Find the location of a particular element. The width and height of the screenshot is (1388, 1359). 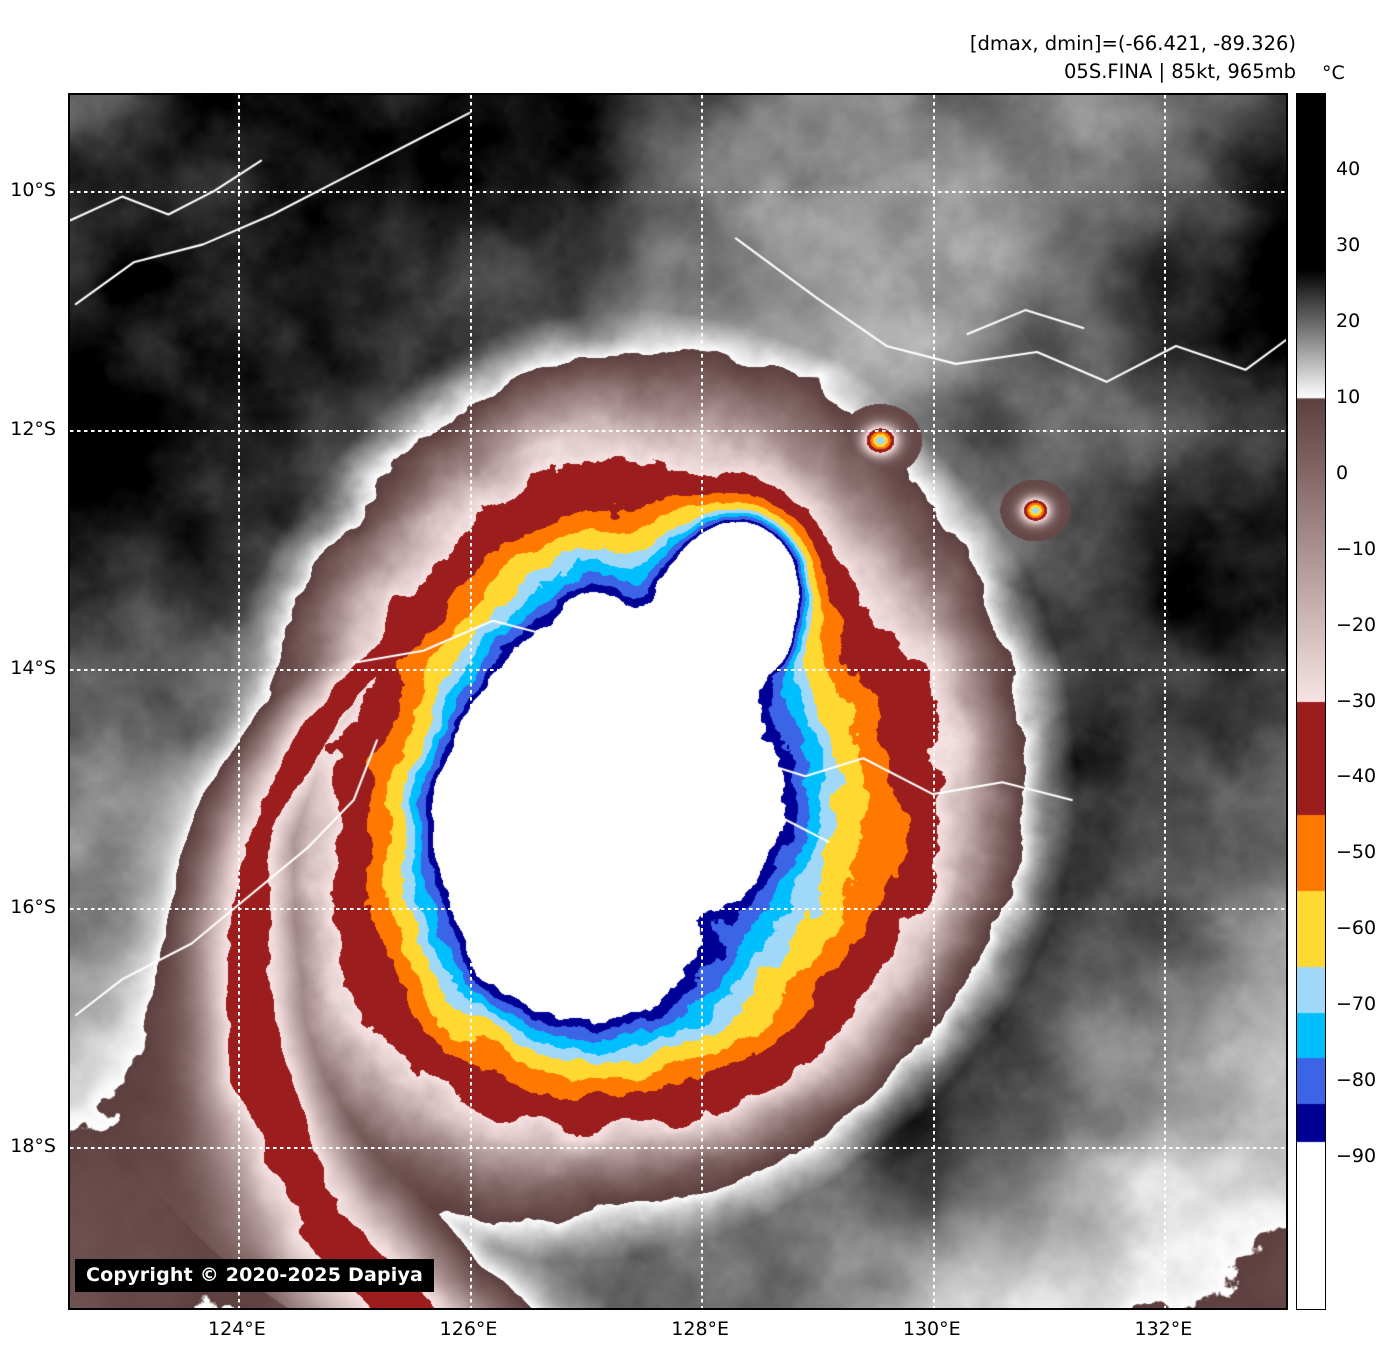

ytick-label: 14°S is located at coordinates (33, 667).